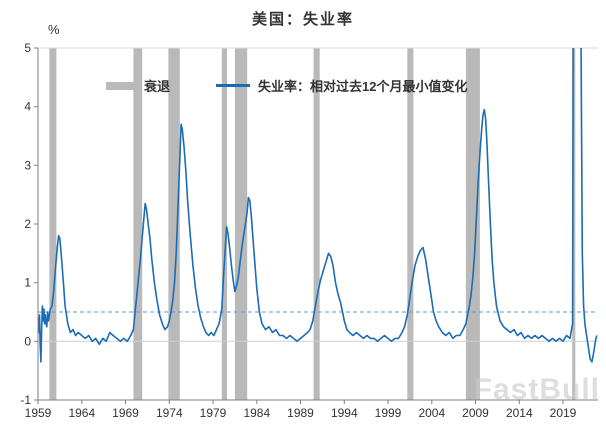 The width and height of the screenshot is (606, 433). Describe the element at coordinates (27, 165) in the screenshot. I see `y-tick-label: 3` at that location.